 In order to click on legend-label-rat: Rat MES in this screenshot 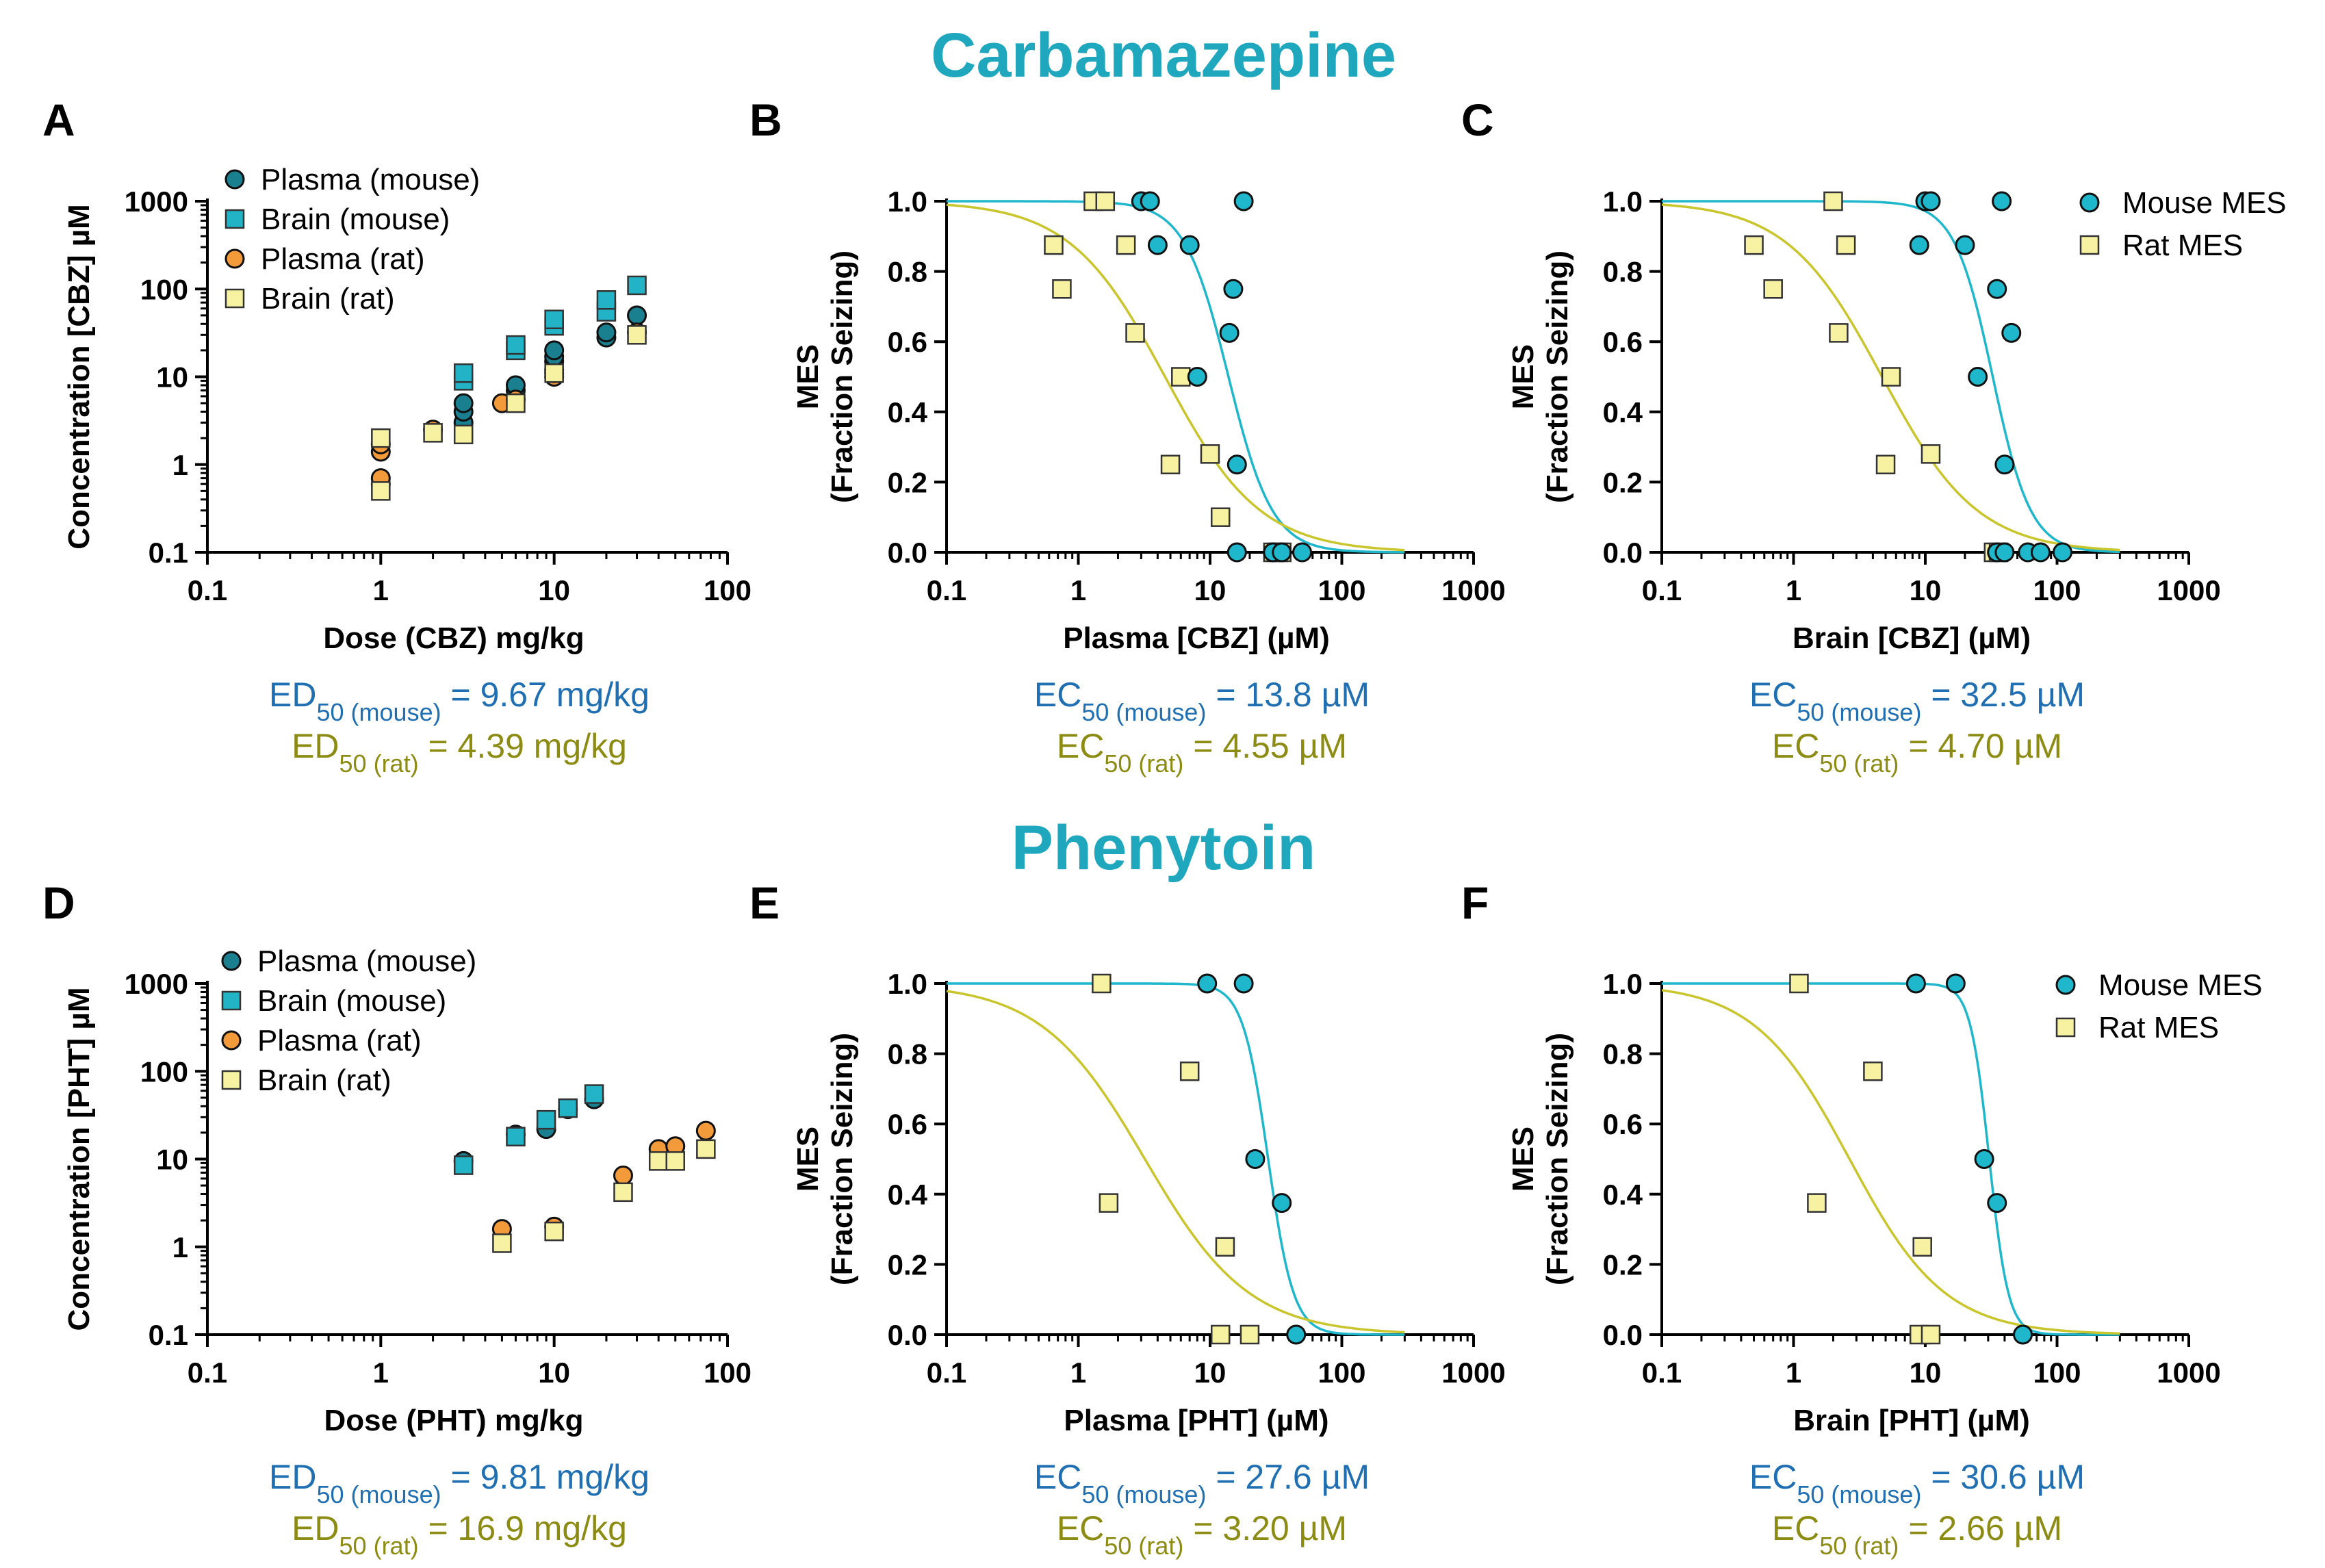, I will do `click(2183, 245)`.